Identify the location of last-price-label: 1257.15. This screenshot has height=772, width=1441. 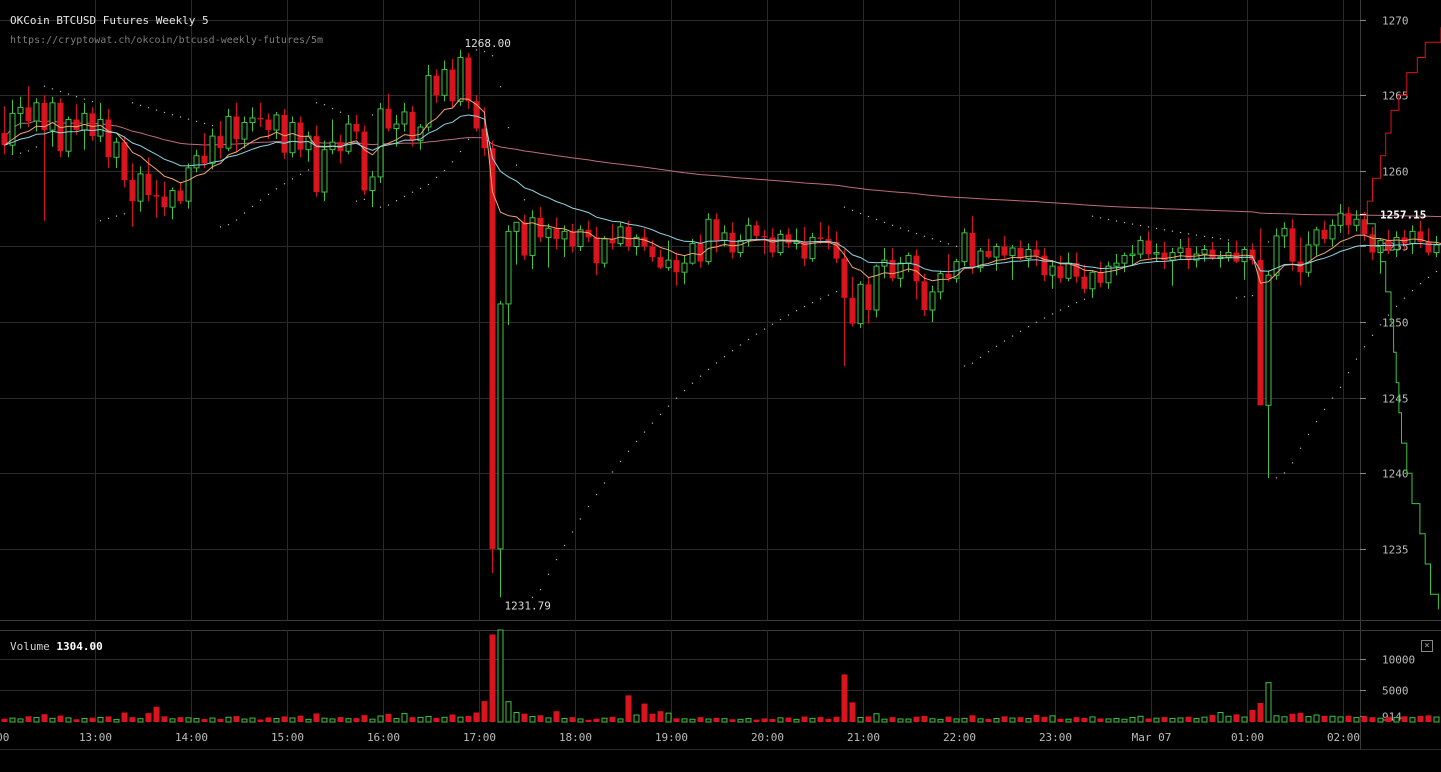
(1403, 215).